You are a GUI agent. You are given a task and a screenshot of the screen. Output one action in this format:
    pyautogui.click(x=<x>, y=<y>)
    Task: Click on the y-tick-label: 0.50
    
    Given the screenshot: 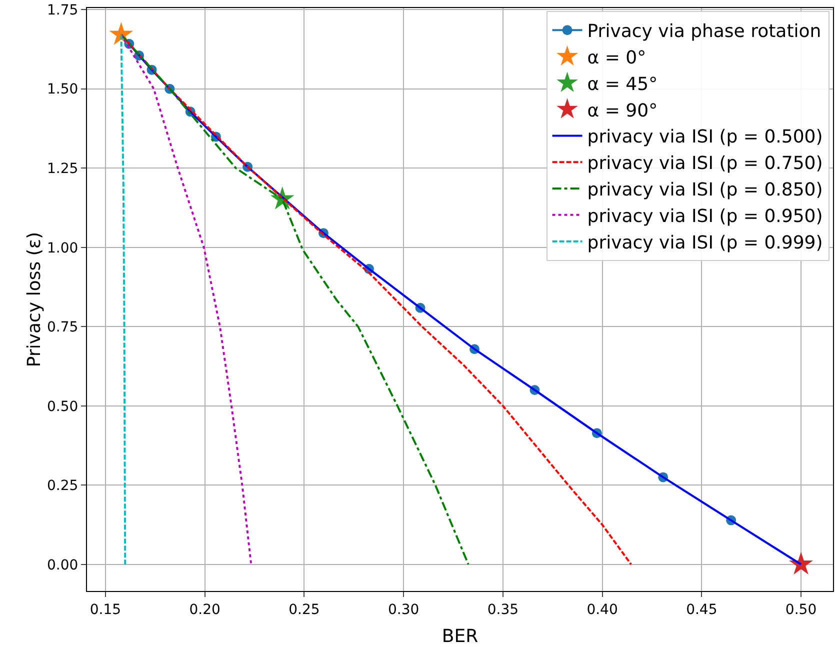 What is the action you would take?
    pyautogui.click(x=62, y=406)
    